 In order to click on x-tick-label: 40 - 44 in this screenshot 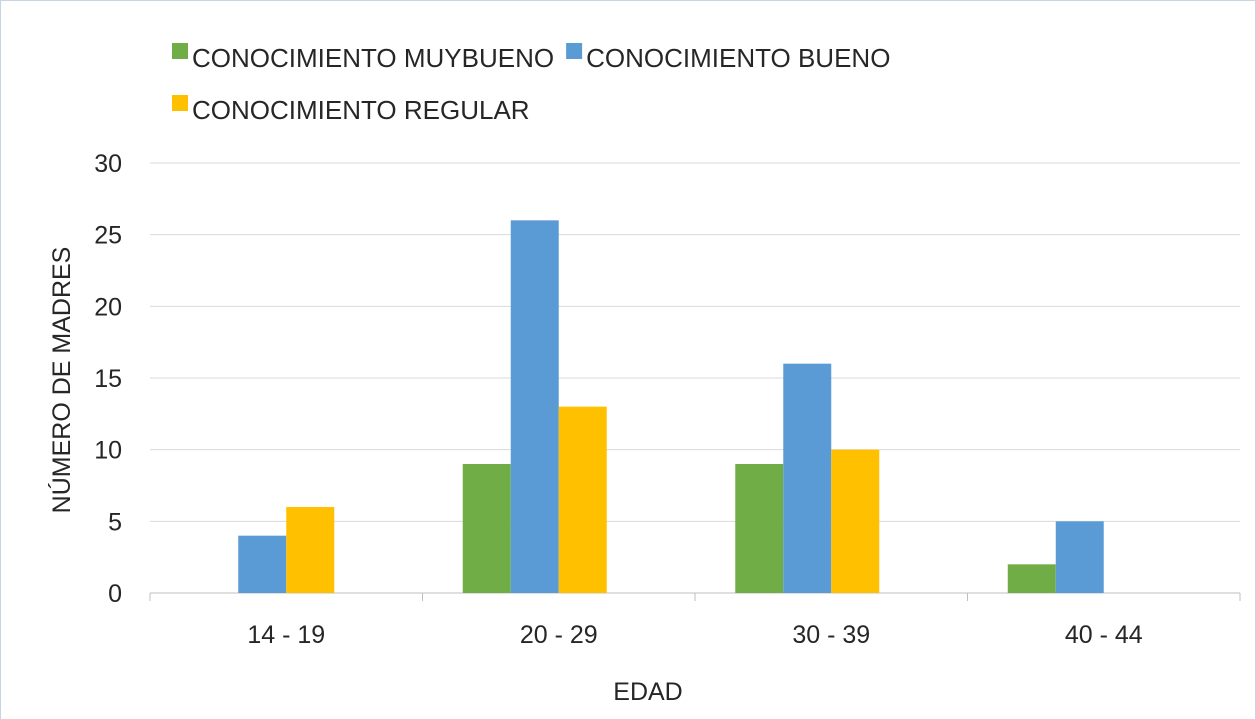, I will do `click(1104, 635)`.